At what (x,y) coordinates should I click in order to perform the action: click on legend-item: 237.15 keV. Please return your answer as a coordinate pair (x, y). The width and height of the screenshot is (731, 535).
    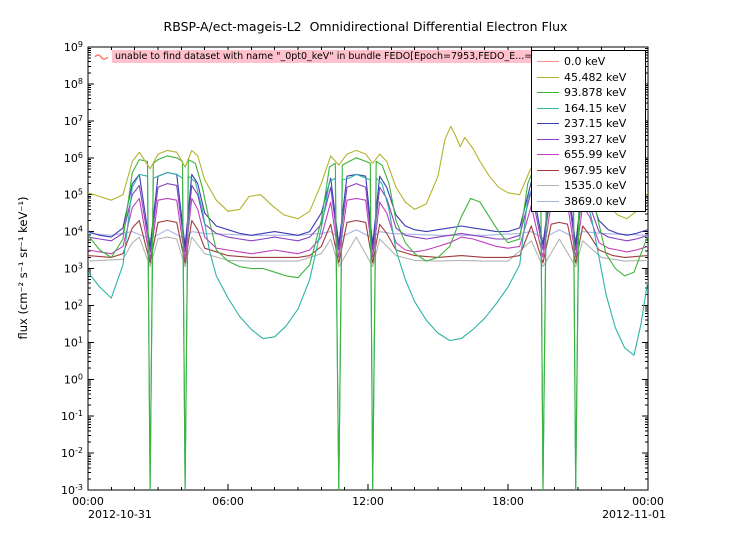
    Looking at the image, I should click on (589, 124).